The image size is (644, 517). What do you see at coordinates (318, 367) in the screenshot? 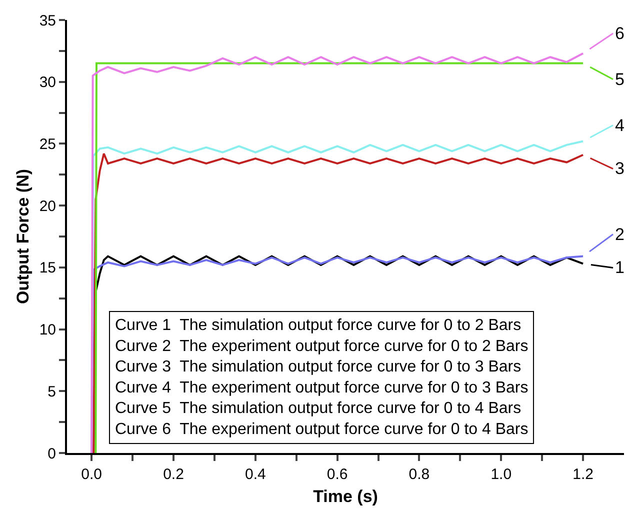
I see `annotation: Curve 3 The simulation output force curve for 0 to 3 Bars` at bounding box center [318, 367].